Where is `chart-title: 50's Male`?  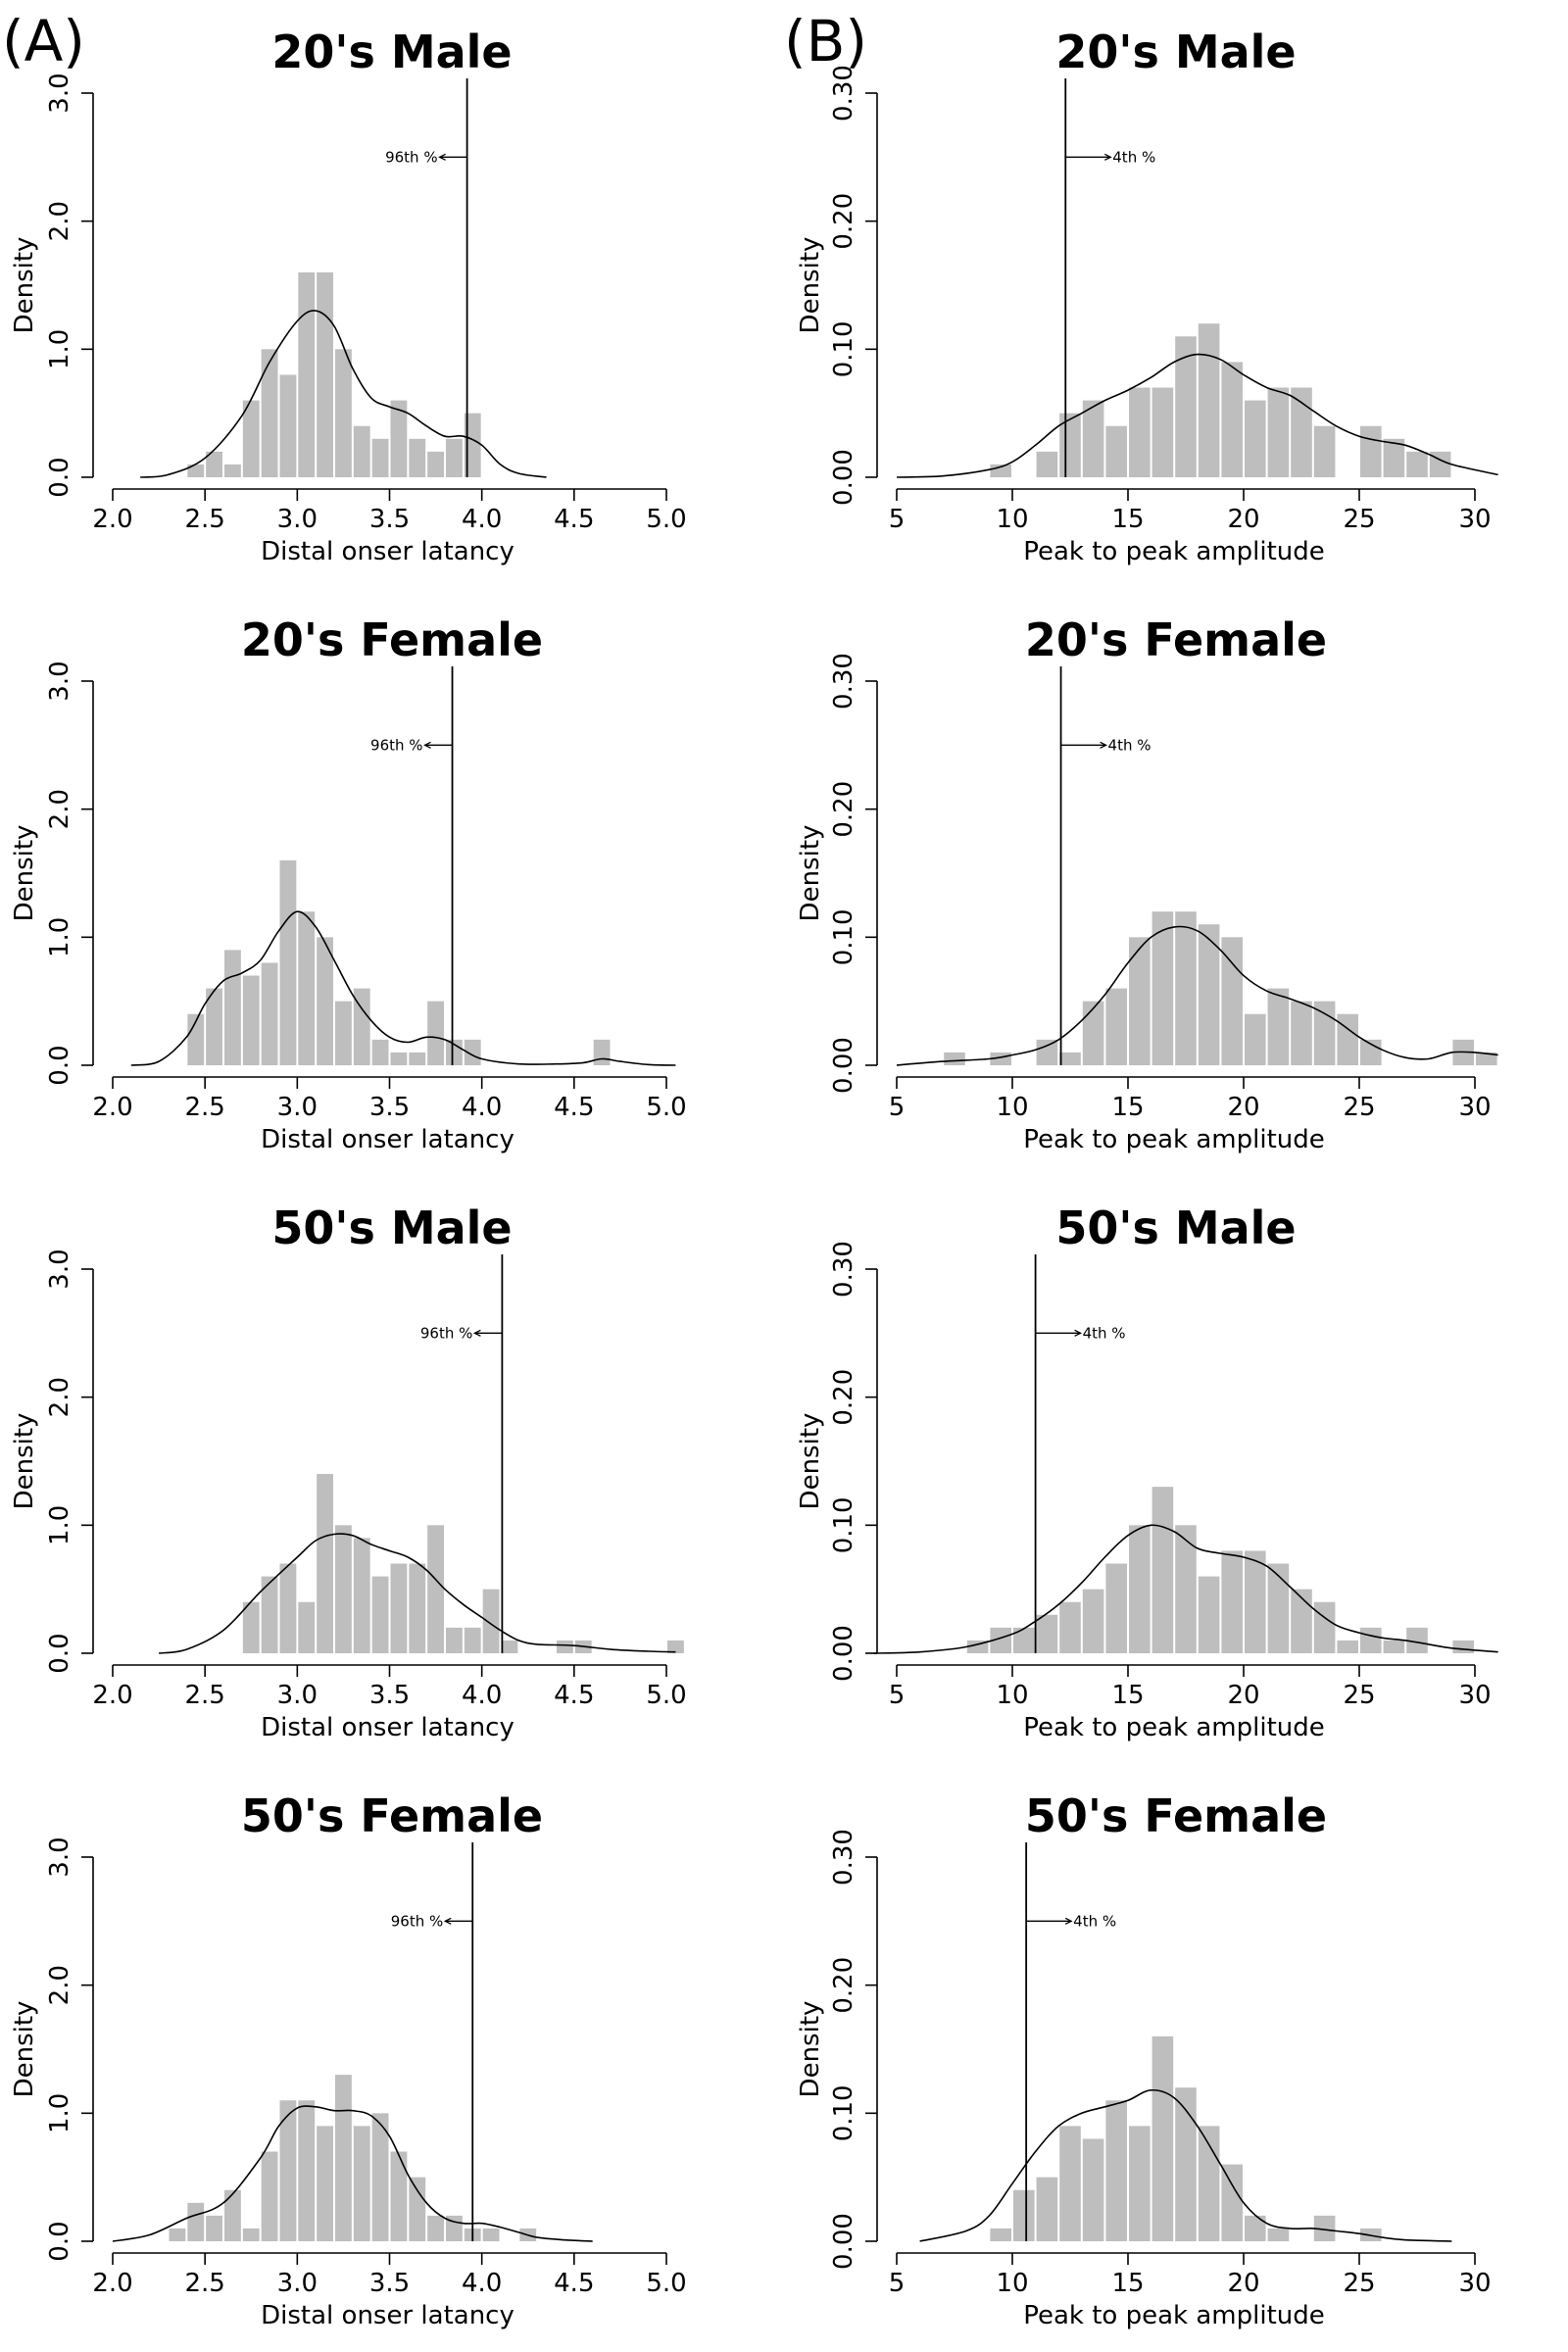 chart-title: 50's Male is located at coordinates (1175, 1227).